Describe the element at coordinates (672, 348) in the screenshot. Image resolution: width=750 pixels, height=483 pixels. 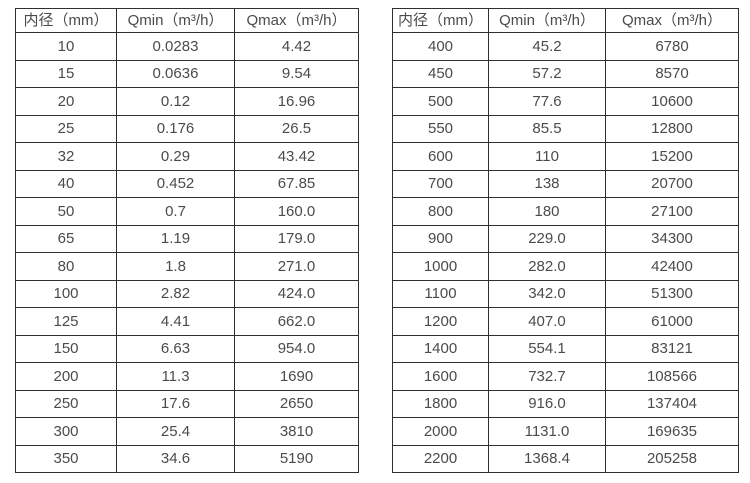
I see `table-cell: 83121` at that location.